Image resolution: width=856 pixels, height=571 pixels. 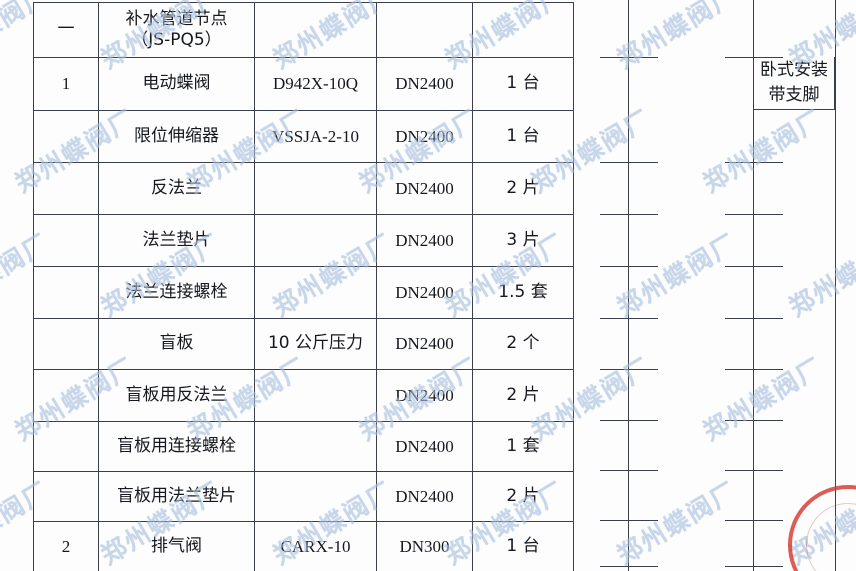 I want to click on cell-name: 盲板用法兰垫片, so click(x=176, y=496).